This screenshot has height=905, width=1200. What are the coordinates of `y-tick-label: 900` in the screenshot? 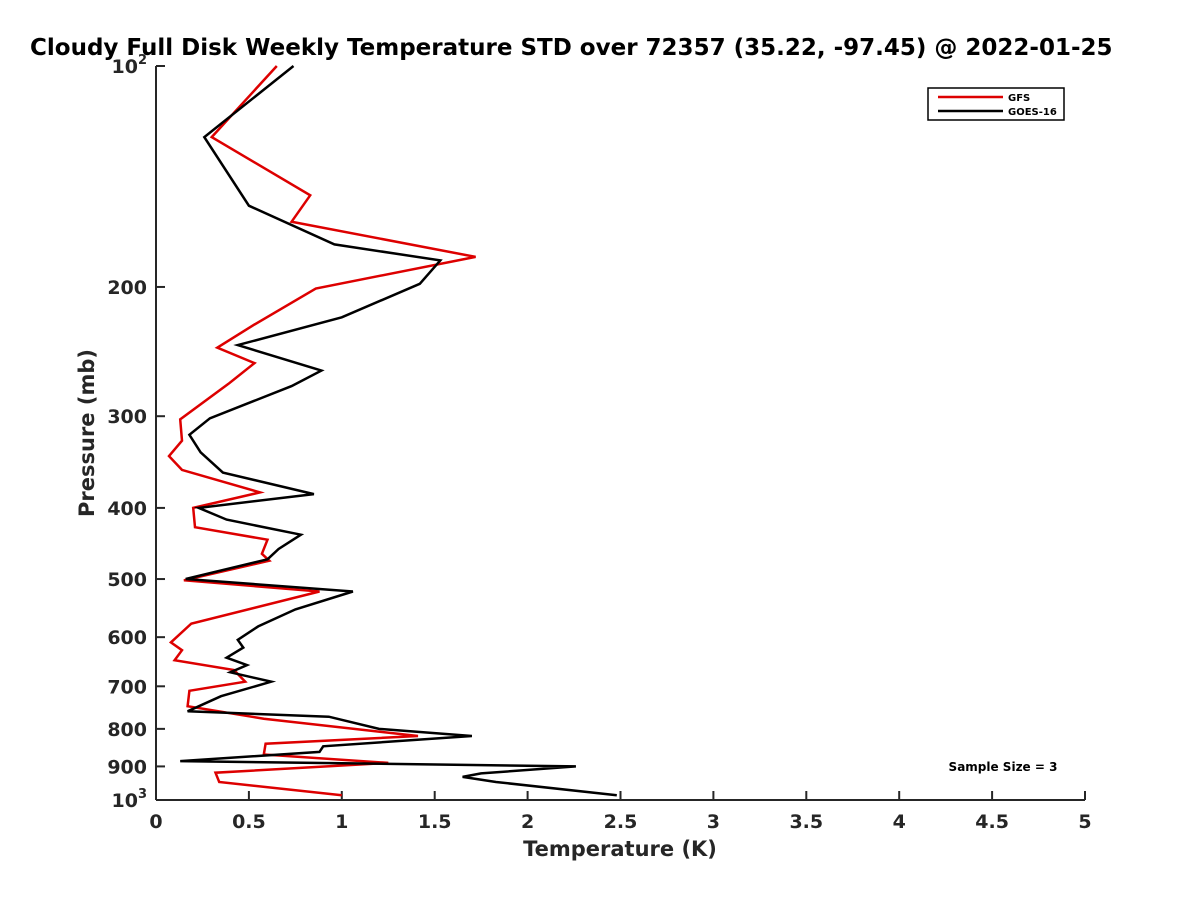 It's located at (127, 767).